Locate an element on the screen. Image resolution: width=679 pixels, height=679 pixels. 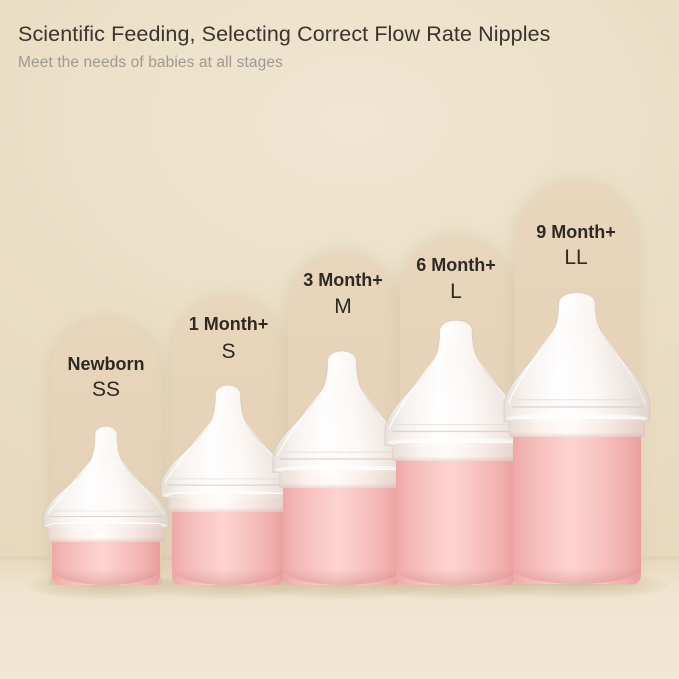
age-label-1month-s: 1 Month+ is located at coordinates (228, 324).